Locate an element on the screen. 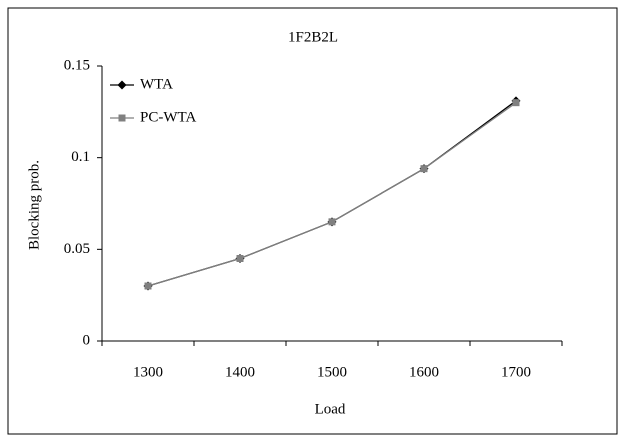 The height and width of the screenshot is (441, 626). x-axis-label: Load is located at coordinates (330, 409).